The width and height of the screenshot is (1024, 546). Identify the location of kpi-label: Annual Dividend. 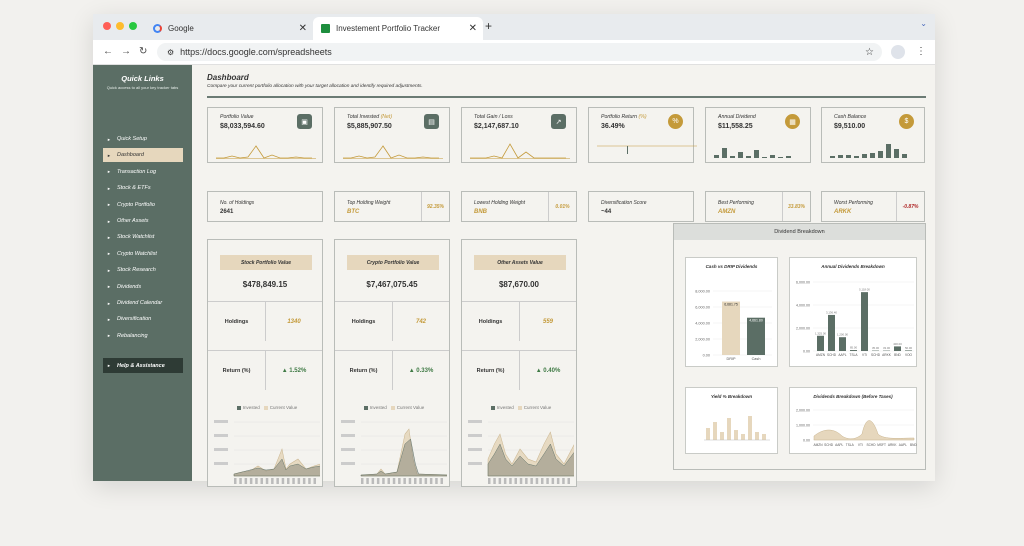
(737, 117).